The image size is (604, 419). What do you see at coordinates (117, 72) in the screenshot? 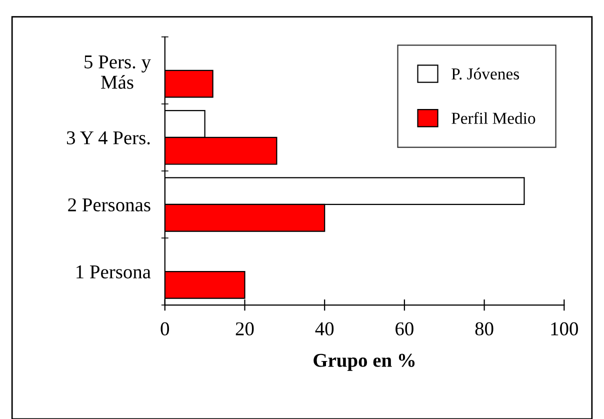
I see `y-tick-label: 5 Pers. y Más` at bounding box center [117, 72].